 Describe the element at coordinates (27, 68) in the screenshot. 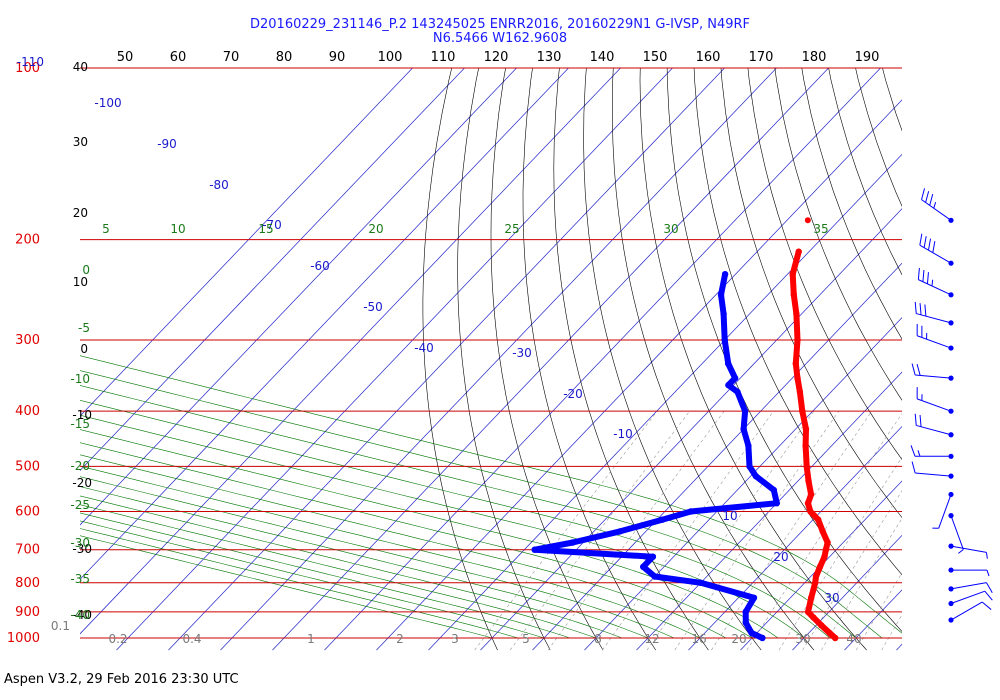

I see `pressure-label: 100` at that location.